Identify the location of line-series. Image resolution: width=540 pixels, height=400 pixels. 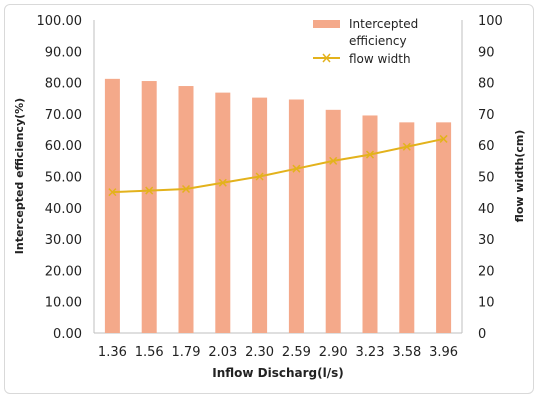
(278, 165).